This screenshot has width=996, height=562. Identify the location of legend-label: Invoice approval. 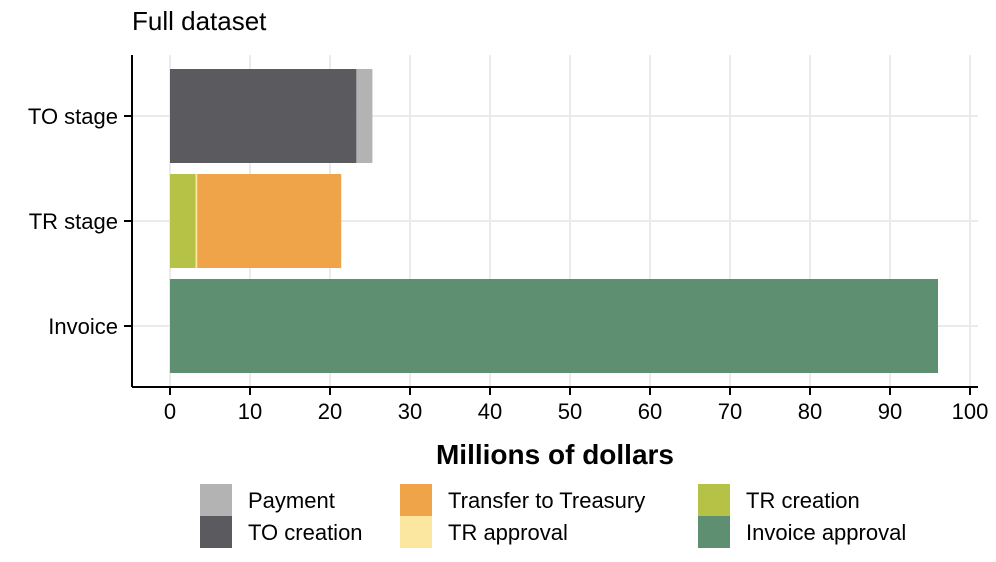
(826, 532).